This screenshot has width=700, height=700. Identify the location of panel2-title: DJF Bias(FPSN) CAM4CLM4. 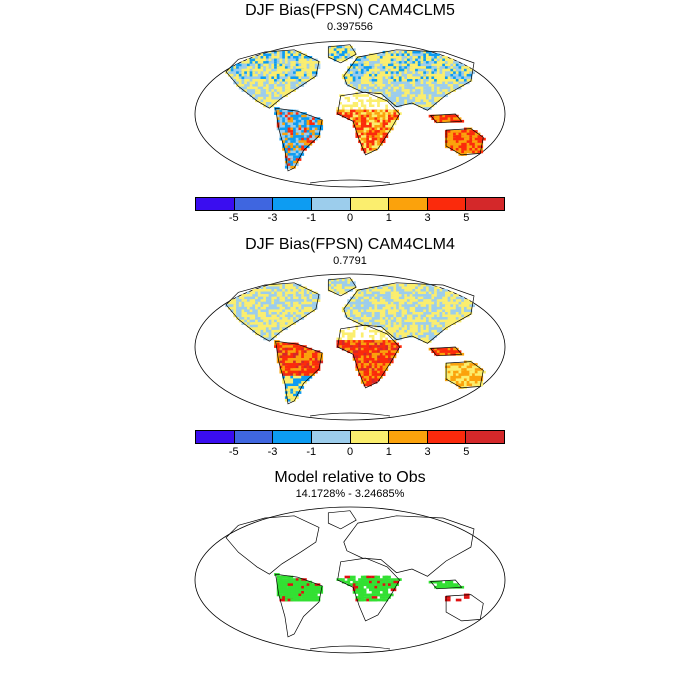
(350, 244).